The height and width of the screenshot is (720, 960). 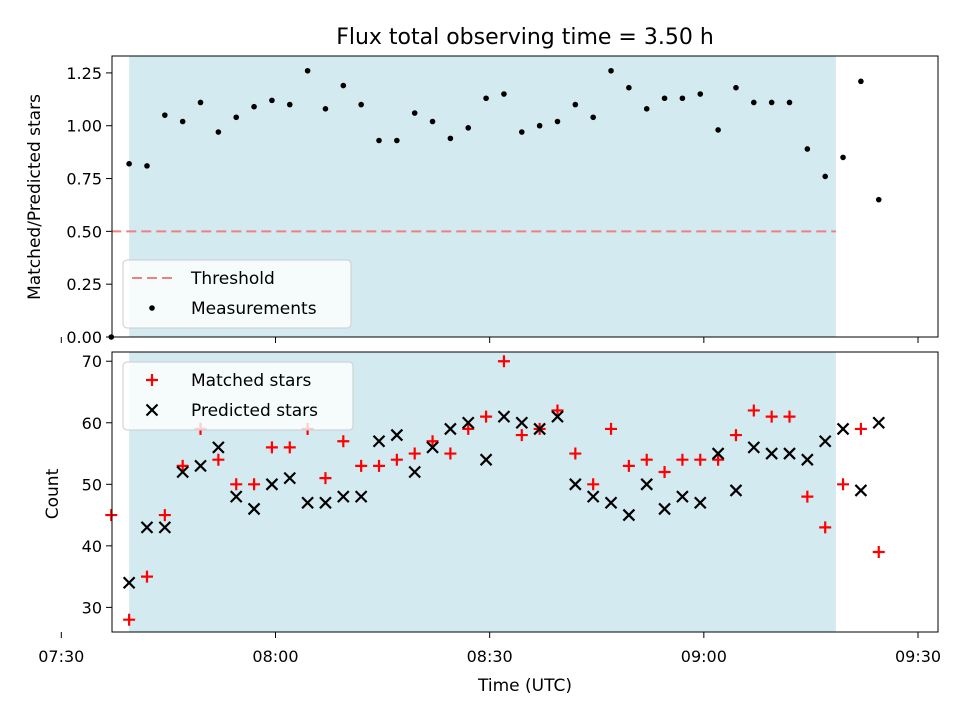 What do you see at coordinates (152, 380) in the screenshot?
I see `legend-matched-swatch` at bounding box center [152, 380].